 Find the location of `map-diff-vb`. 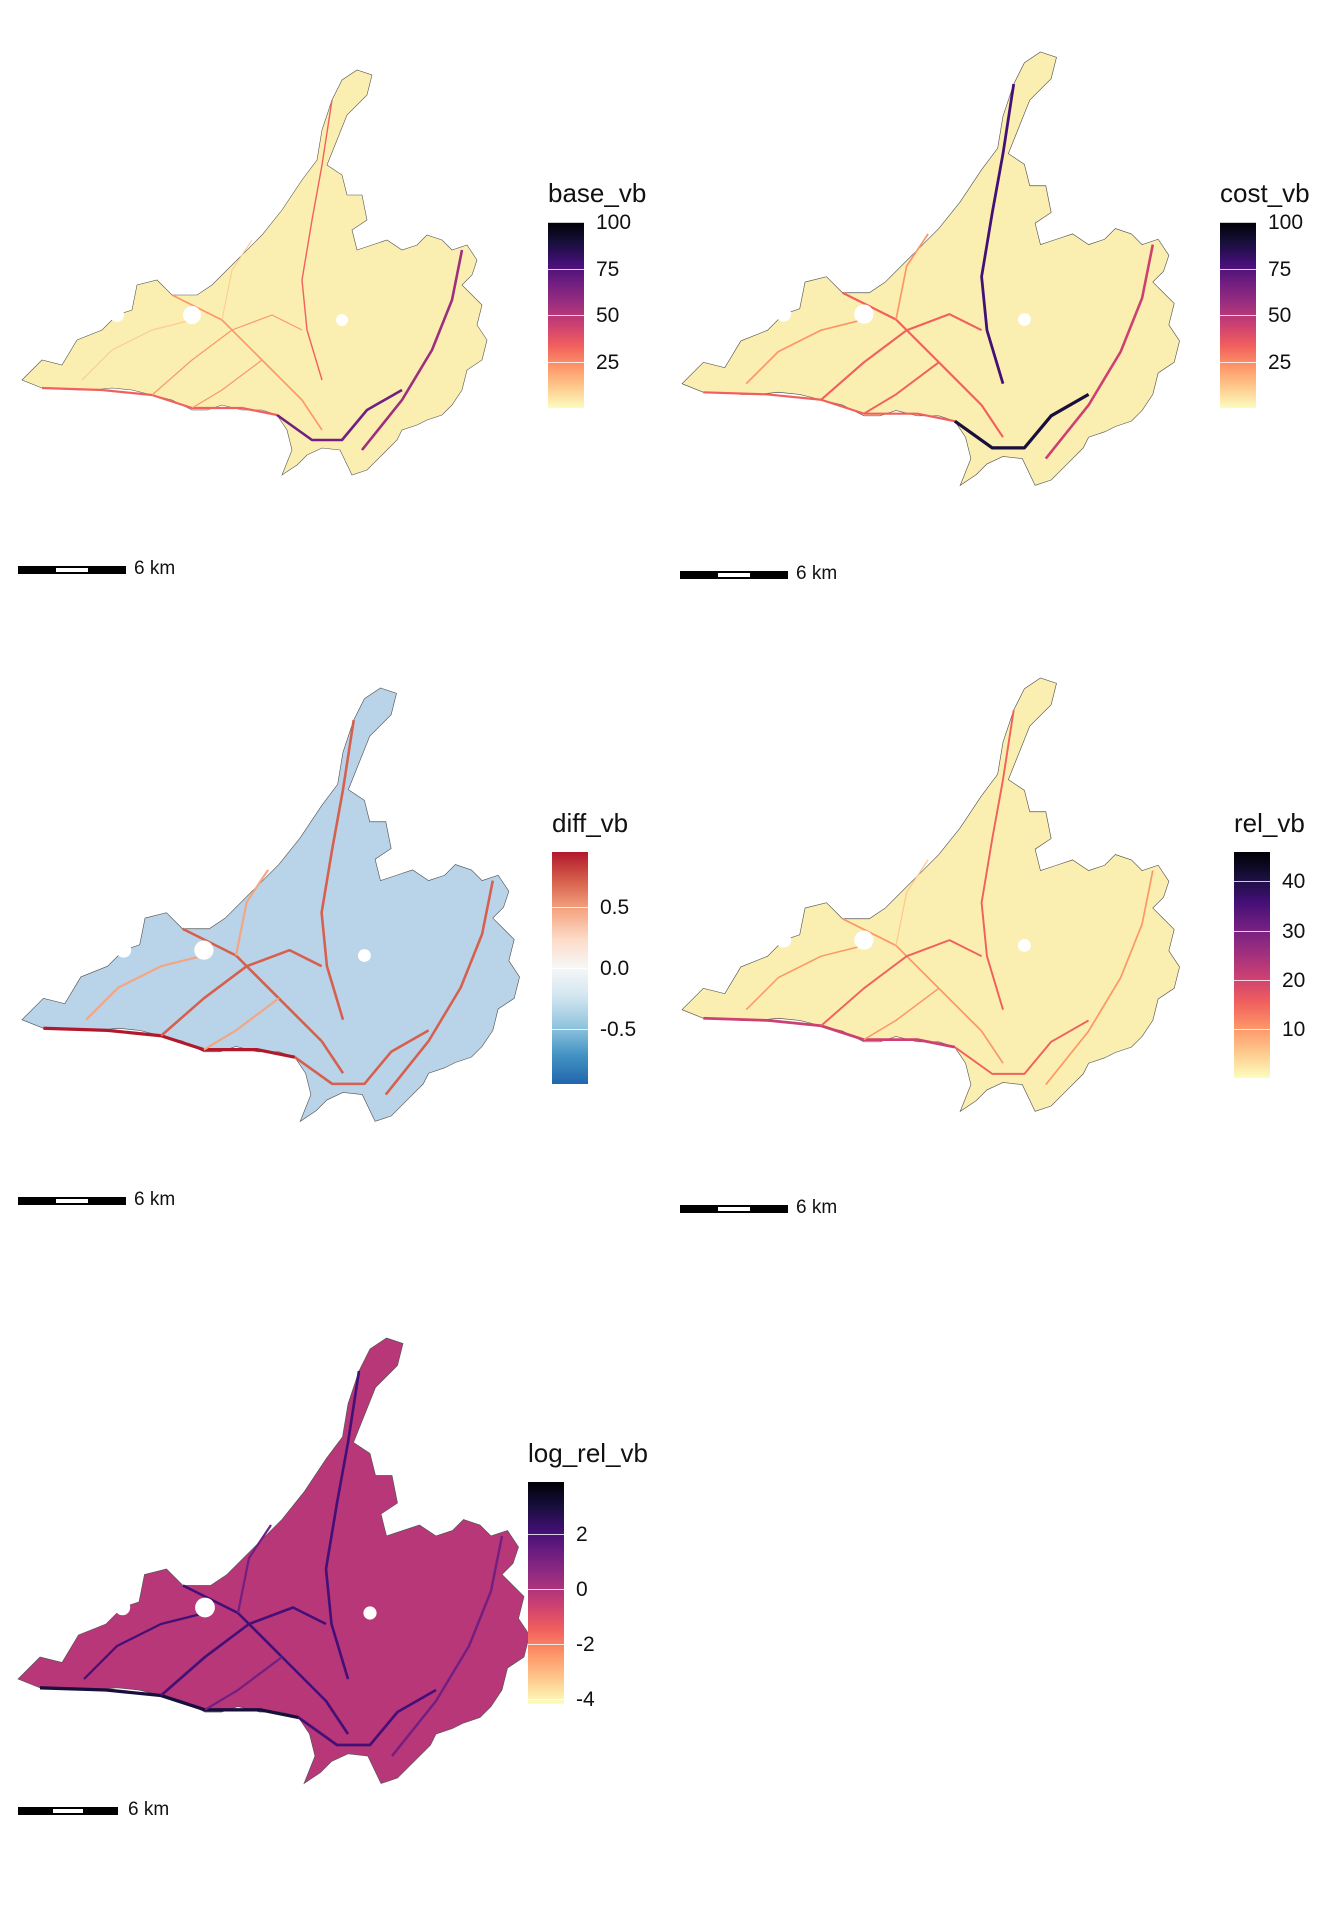

map-diff-vb is located at coordinates (270, 905).